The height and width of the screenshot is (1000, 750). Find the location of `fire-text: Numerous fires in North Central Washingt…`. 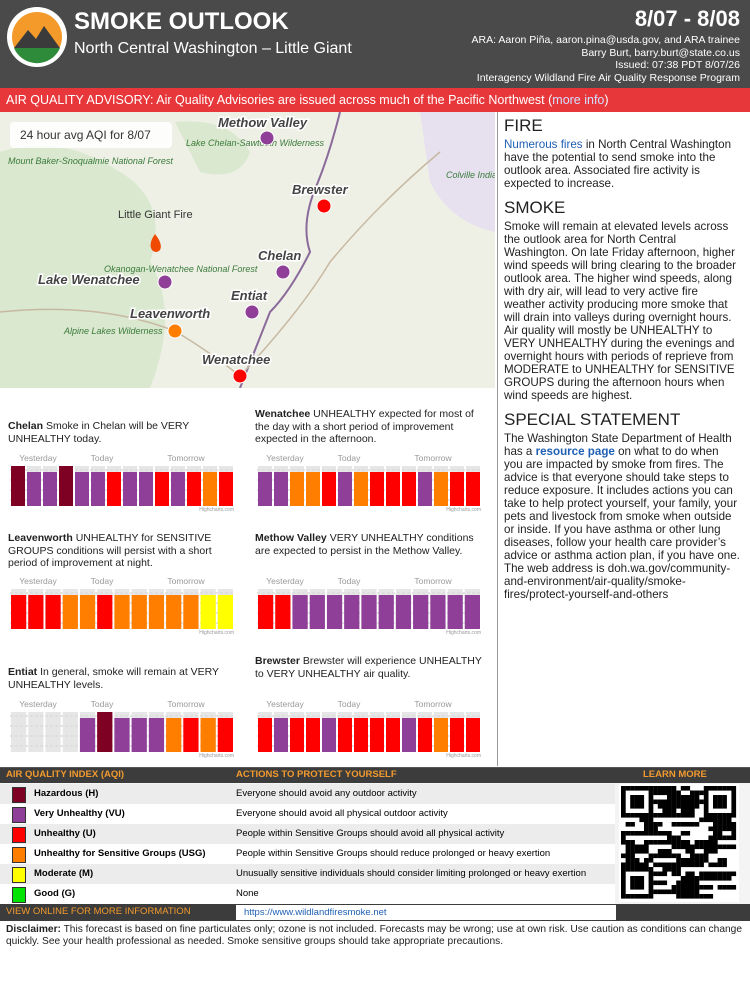

fire-text: Numerous fires in North Central Washingt… is located at coordinates (622, 164).